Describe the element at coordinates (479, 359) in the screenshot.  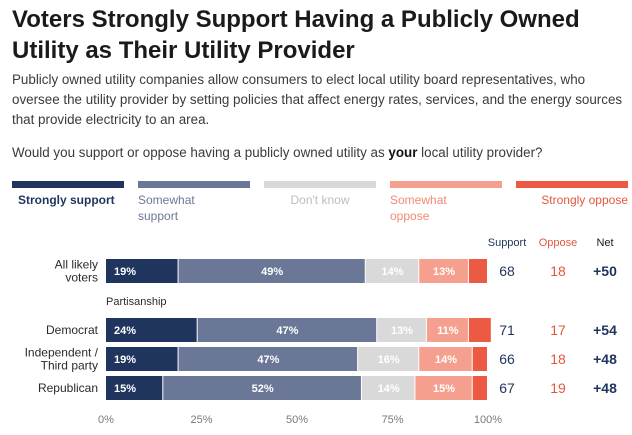
I see `bar-segment-strongly-oppose-independent-third-party` at that location.